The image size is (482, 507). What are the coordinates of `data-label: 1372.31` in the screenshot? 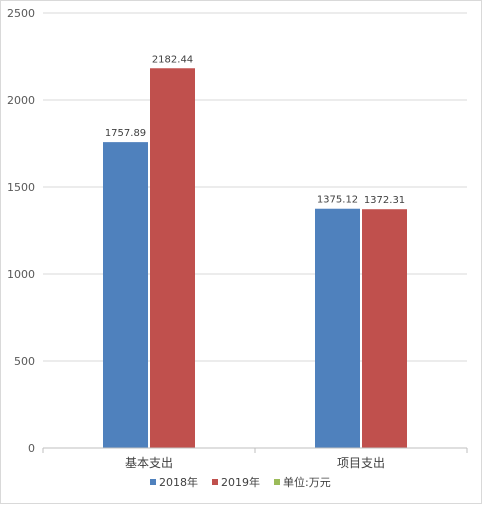 It's located at (384, 200).